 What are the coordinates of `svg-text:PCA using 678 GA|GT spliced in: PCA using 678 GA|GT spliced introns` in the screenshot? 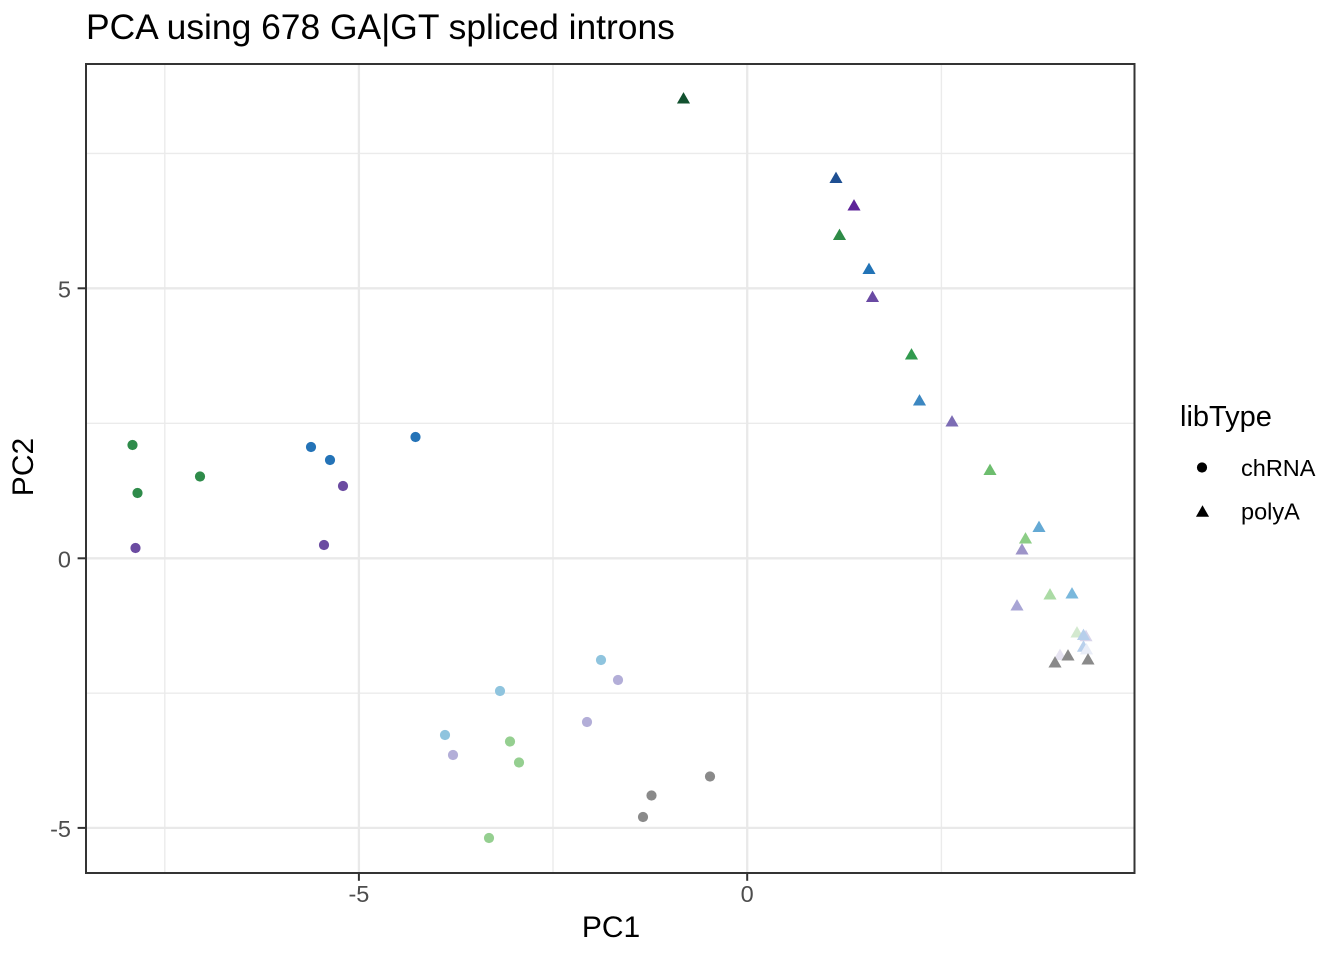 It's located at (380, 27).